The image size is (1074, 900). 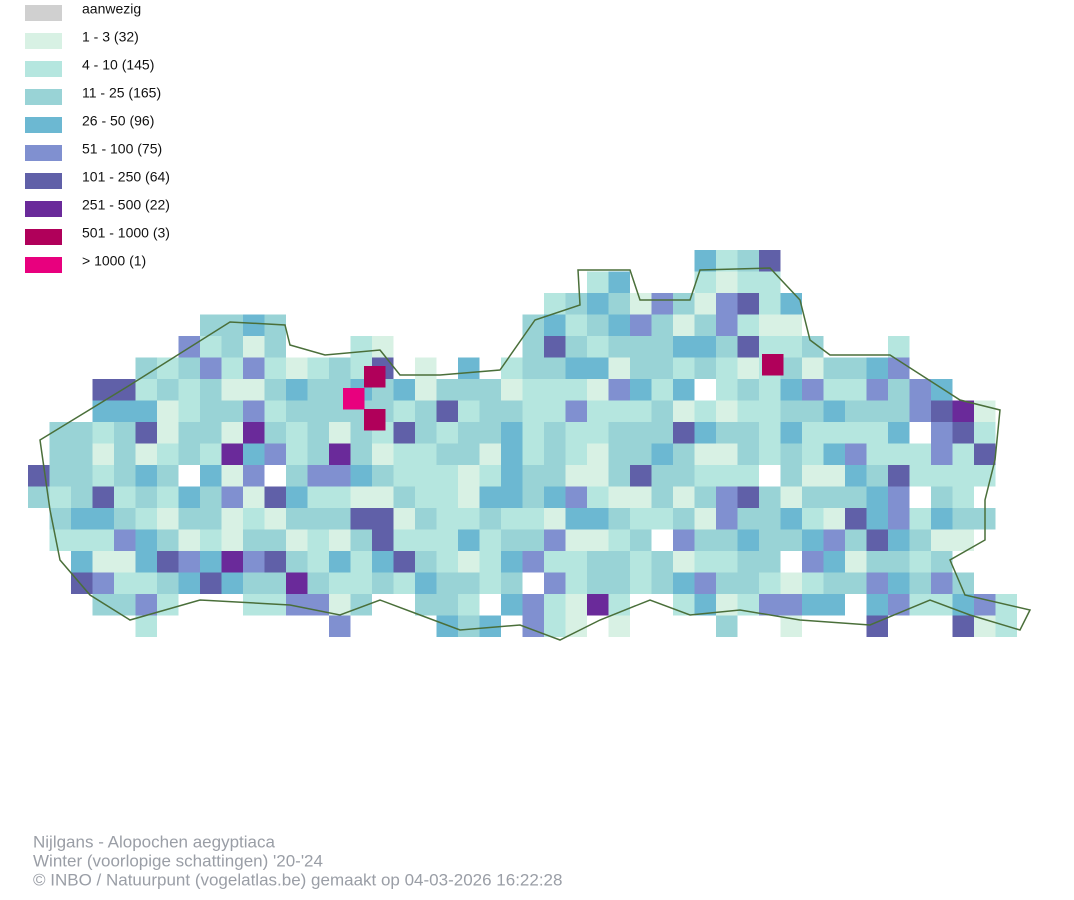 What do you see at coordinates (126, 205) in the screenshot?
I see `legend-label: 251 - 500 (22)` at bounding box center [126, 205].